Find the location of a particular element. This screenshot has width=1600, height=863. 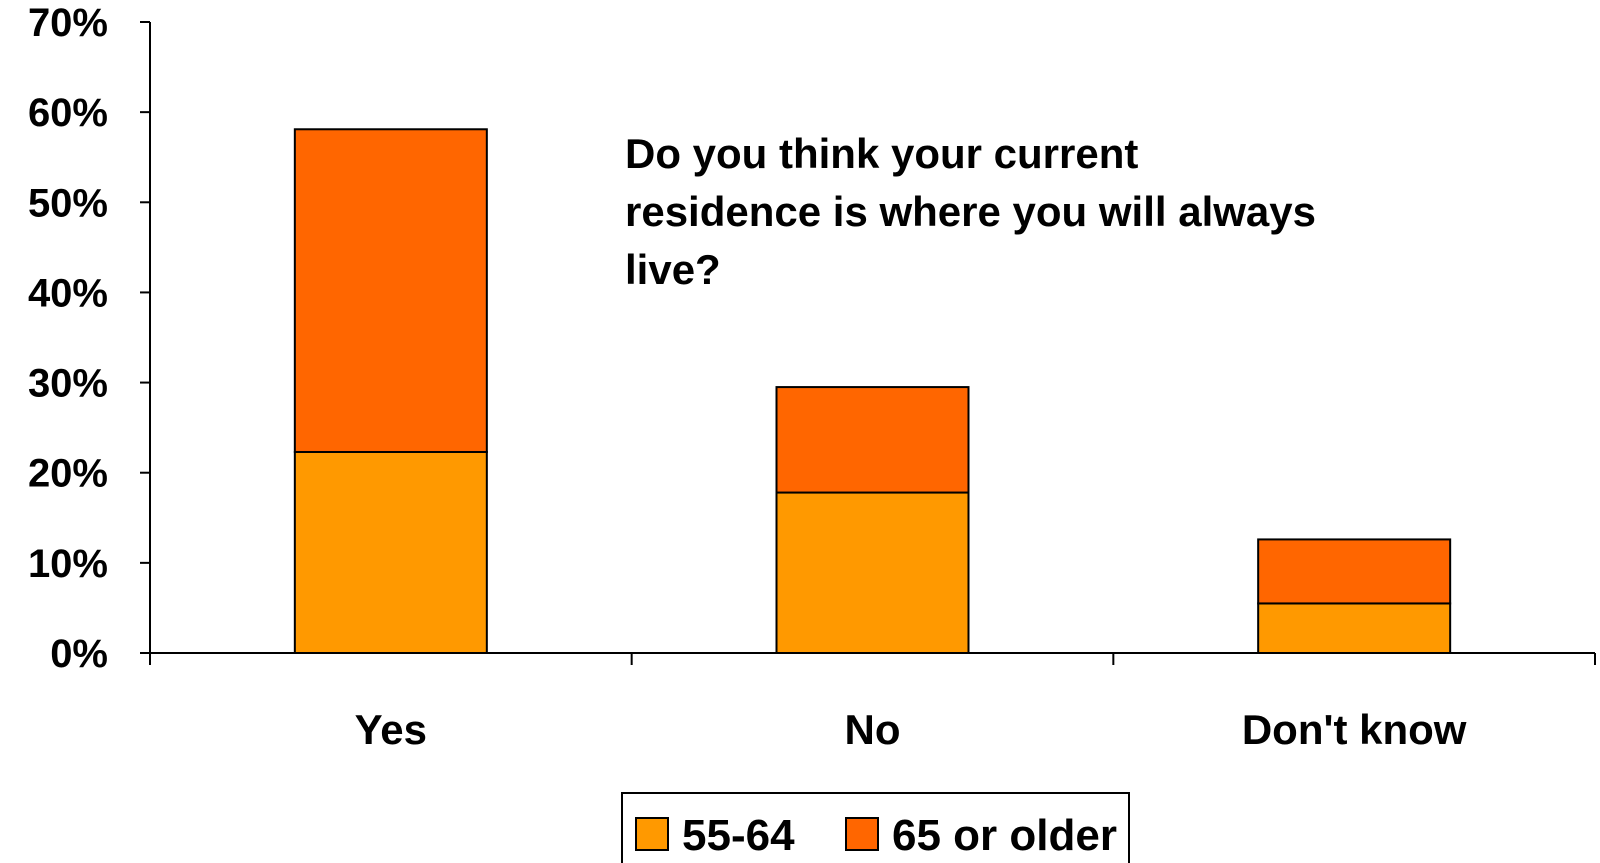

y-tick-label: 50% is located at coordinates (68, 203).